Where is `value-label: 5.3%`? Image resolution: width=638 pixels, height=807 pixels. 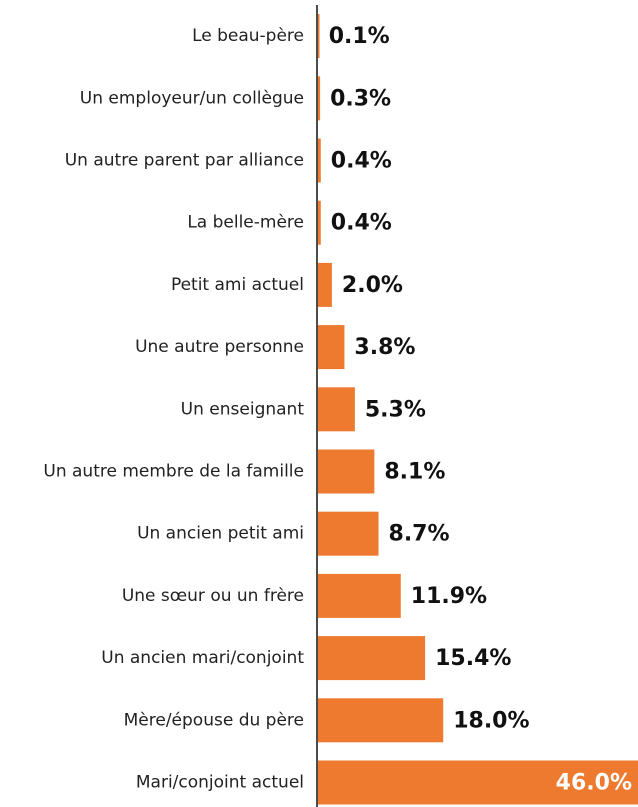
value-label: 5.3% is located at coordinates (395, 409).